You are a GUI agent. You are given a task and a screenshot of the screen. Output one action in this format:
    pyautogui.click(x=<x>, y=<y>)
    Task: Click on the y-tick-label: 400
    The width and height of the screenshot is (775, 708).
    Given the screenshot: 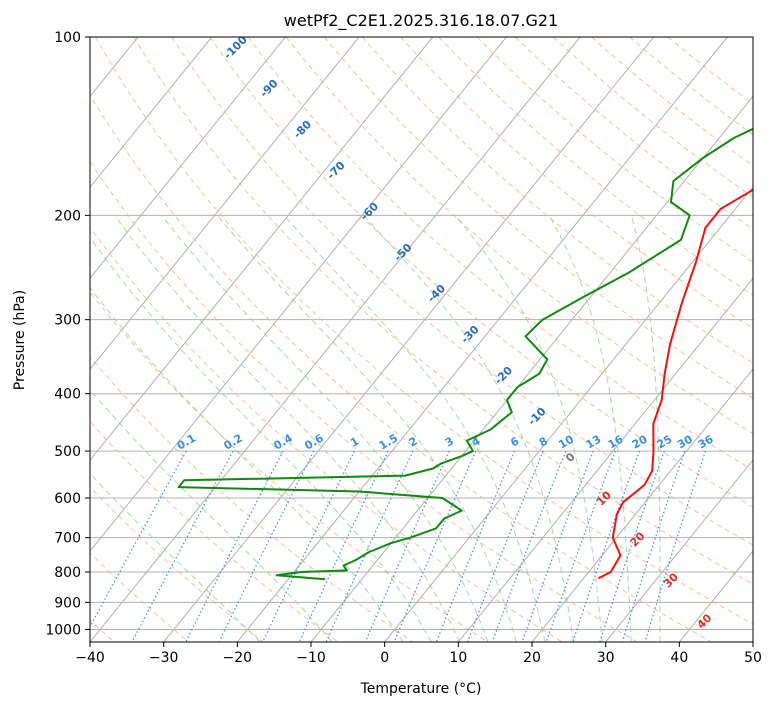 What is the action you would take?
    pyautogui.click(x=67, y=395)
    